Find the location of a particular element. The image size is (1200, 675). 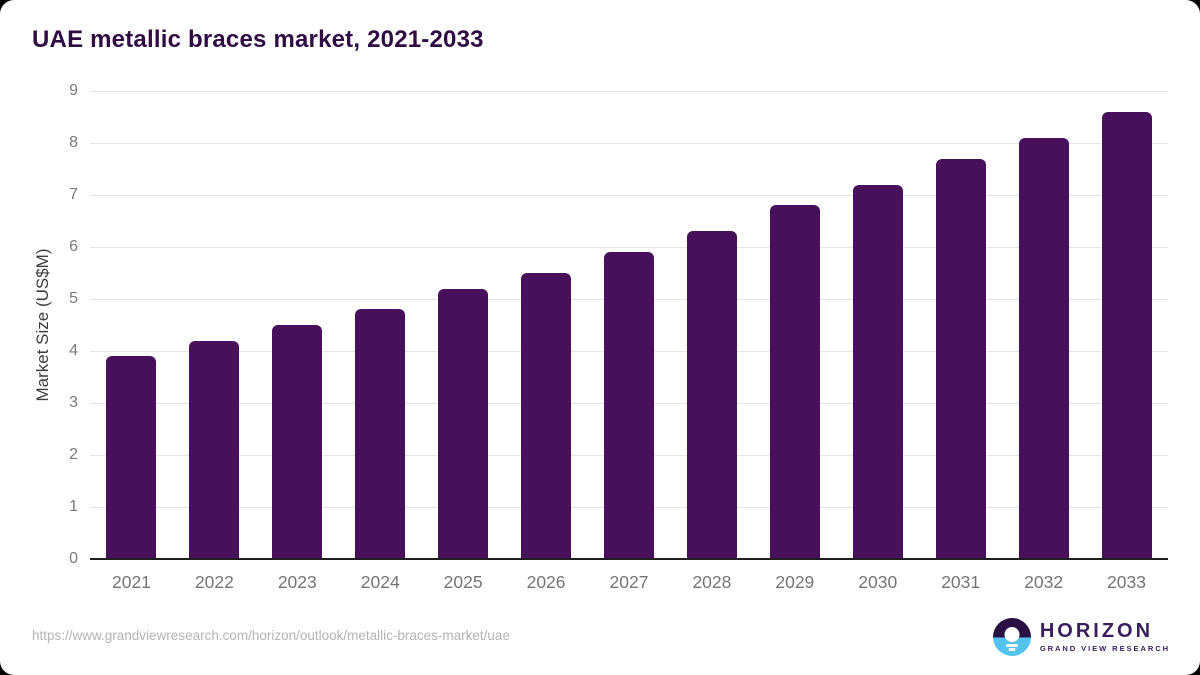

bar-2025 is located at coordinates (463, 423).